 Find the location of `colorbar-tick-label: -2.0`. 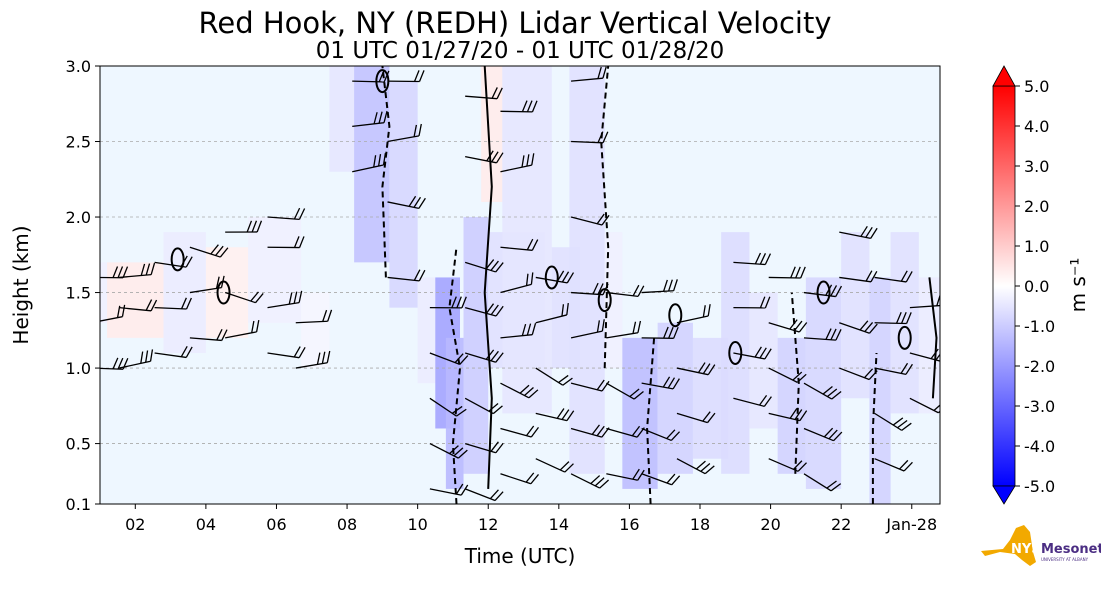

colorbar-tick-label: -2.0 is located at coordinates (1039, 366).